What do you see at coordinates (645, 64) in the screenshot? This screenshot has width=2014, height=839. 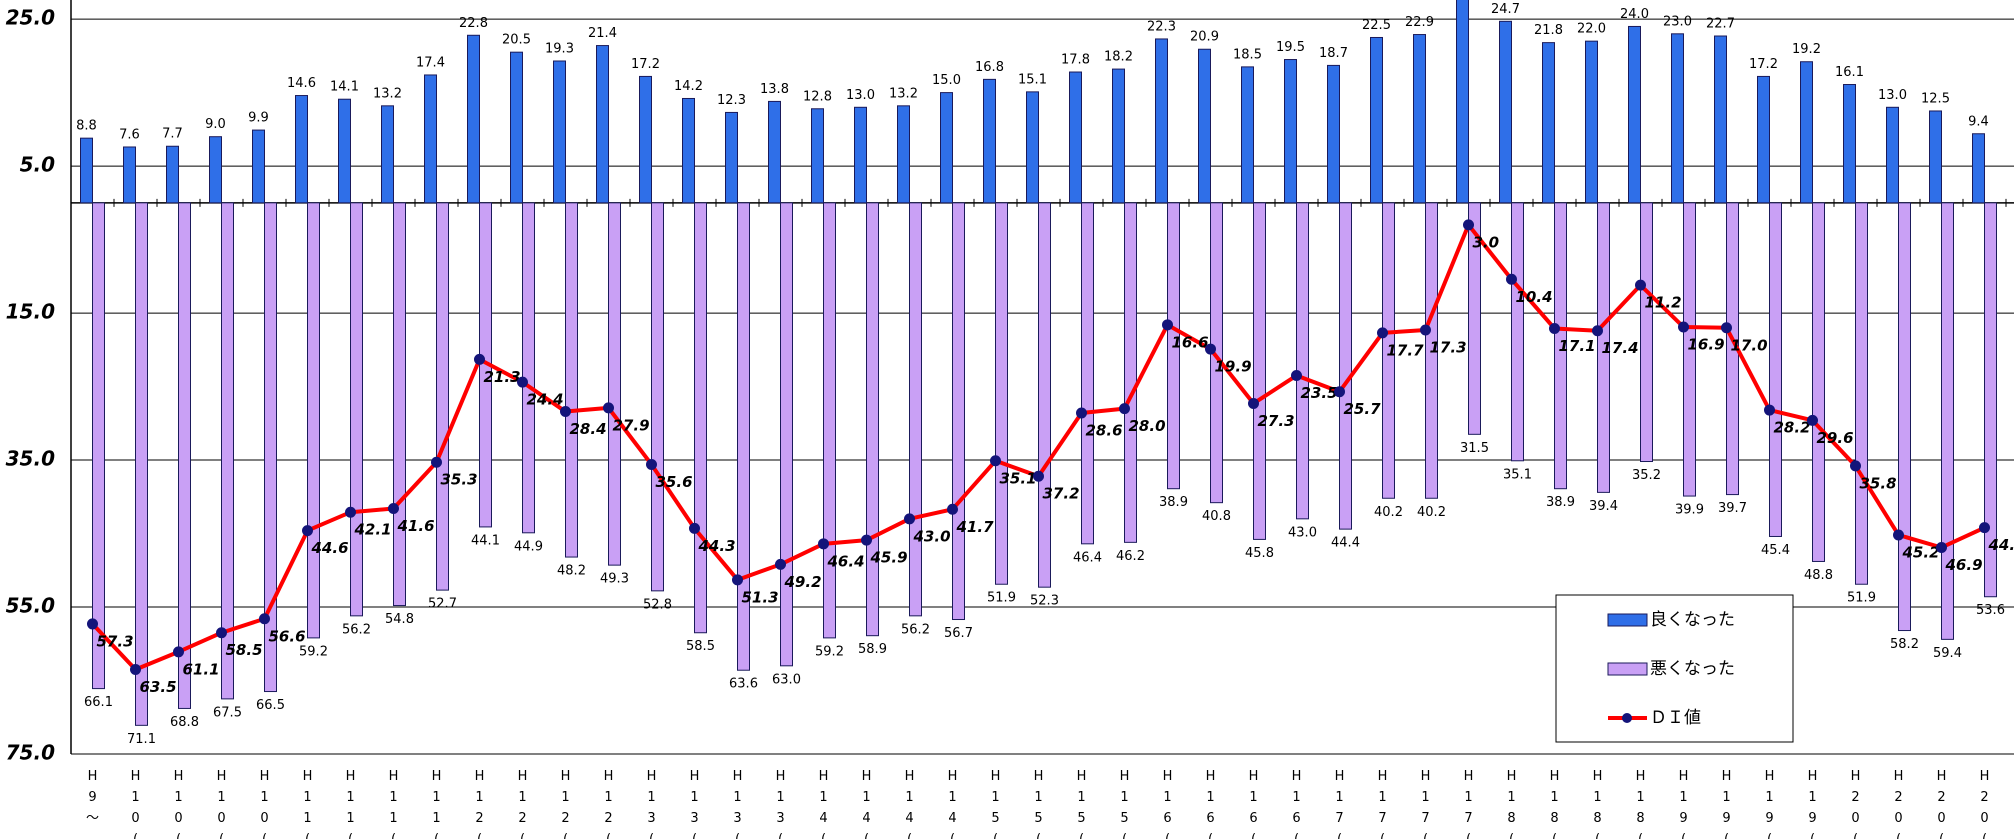 I see `data-label: 17.2` at bounding box center [645, 64].